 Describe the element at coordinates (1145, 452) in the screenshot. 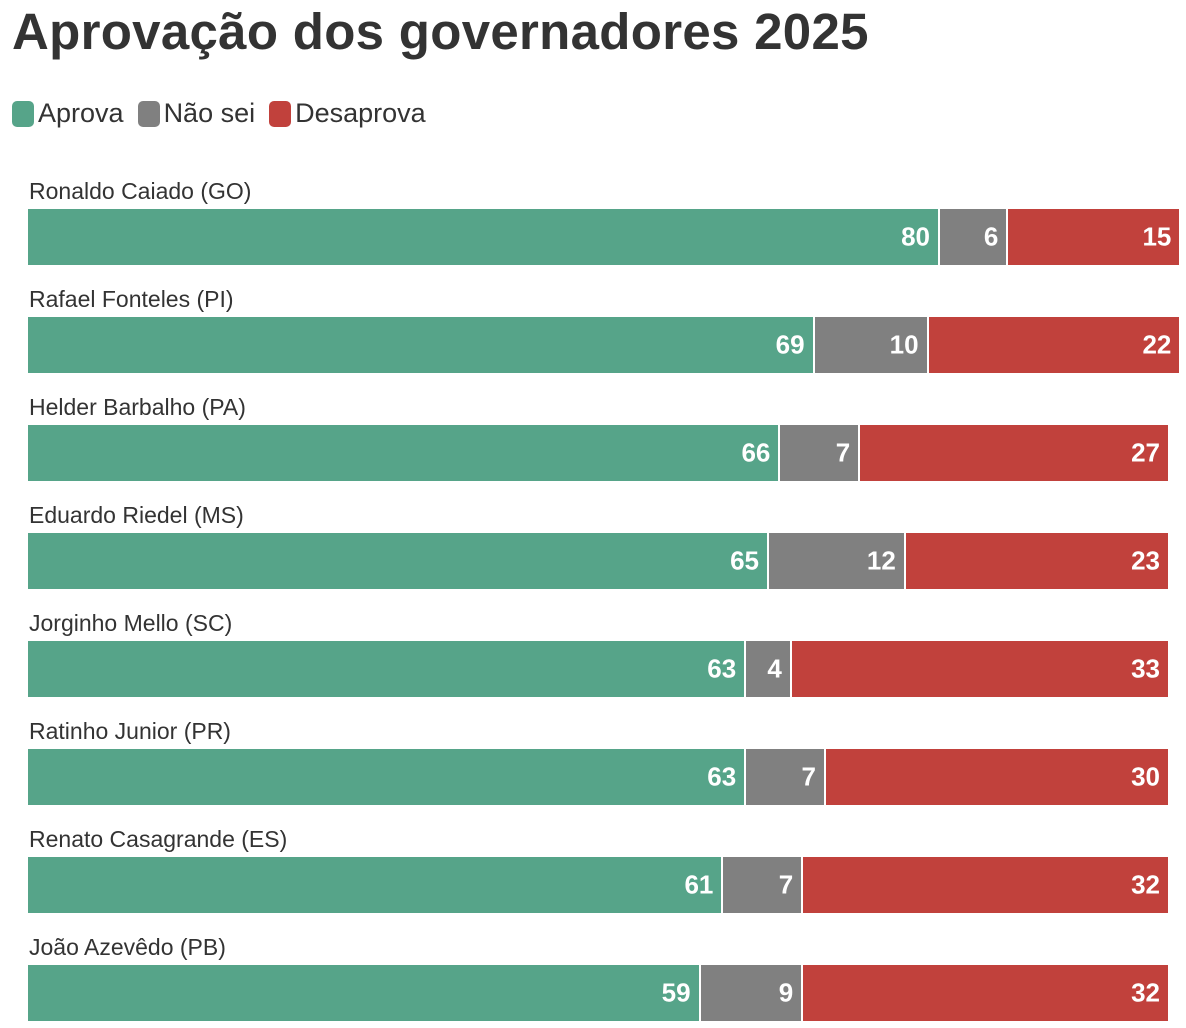

I see `data-label: 27` at that location.